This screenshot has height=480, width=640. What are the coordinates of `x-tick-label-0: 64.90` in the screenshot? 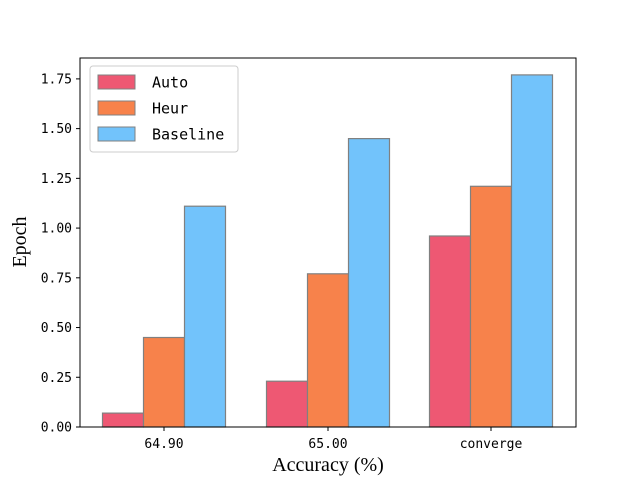 It's located at (163, 444).